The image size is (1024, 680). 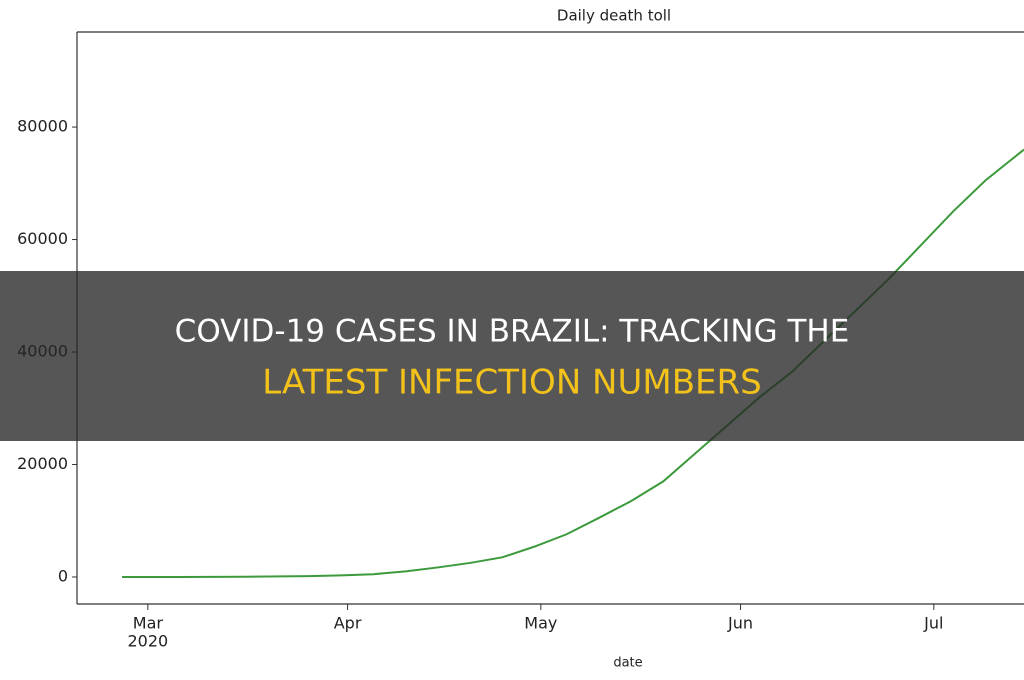 I want to click on y-tick-label: 60000, so click(x=42, y=238).